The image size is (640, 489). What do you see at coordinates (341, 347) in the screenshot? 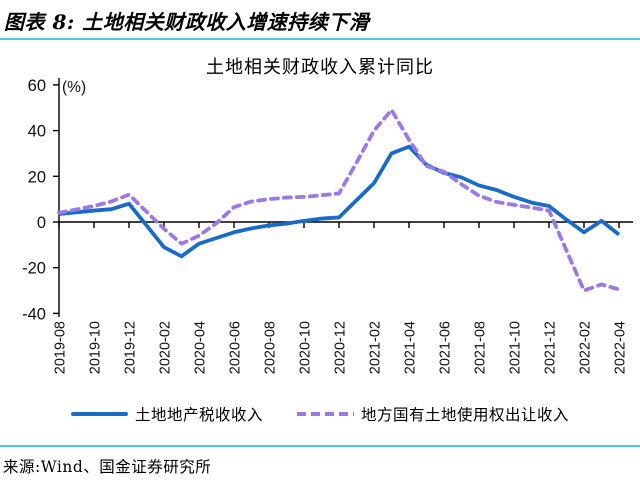
I see `x-tick-label: 2020-12` at bounding box center [341, 347].